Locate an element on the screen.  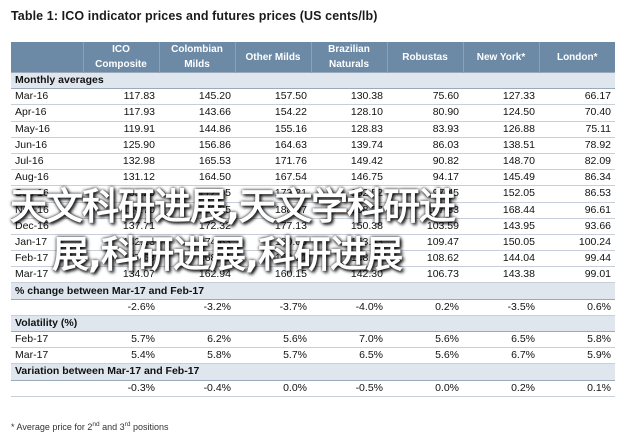
table-cell: 75.60 is located at coordinates (425, 97).